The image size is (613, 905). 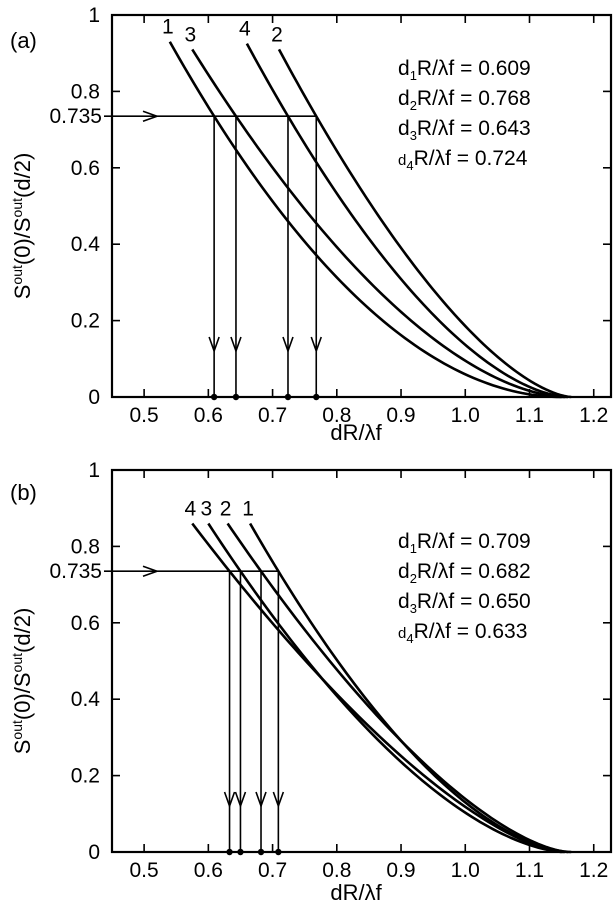 What do you see at coordinates (23, 40) in the screenshot?
I see `panel-label: (a)` at bounding box center [23, 40].